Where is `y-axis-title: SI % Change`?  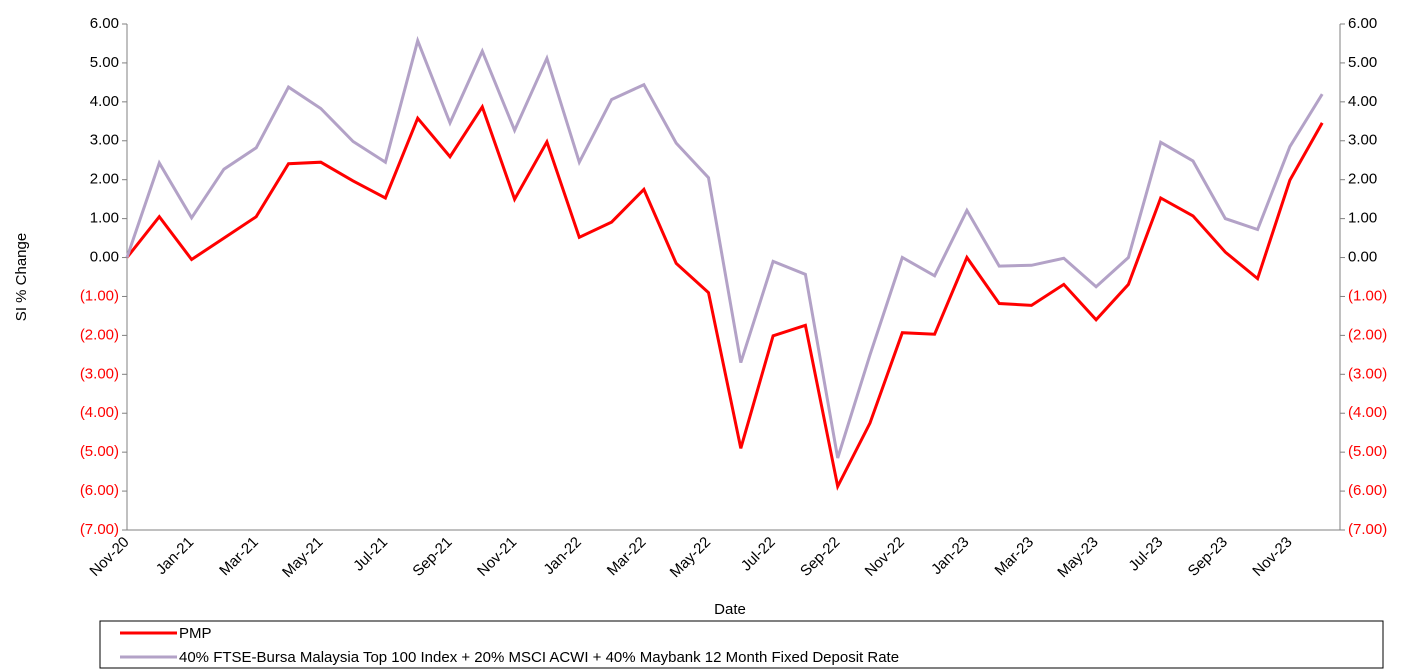
y-axis-title: SI % Change is located at coordinates (21, 277).